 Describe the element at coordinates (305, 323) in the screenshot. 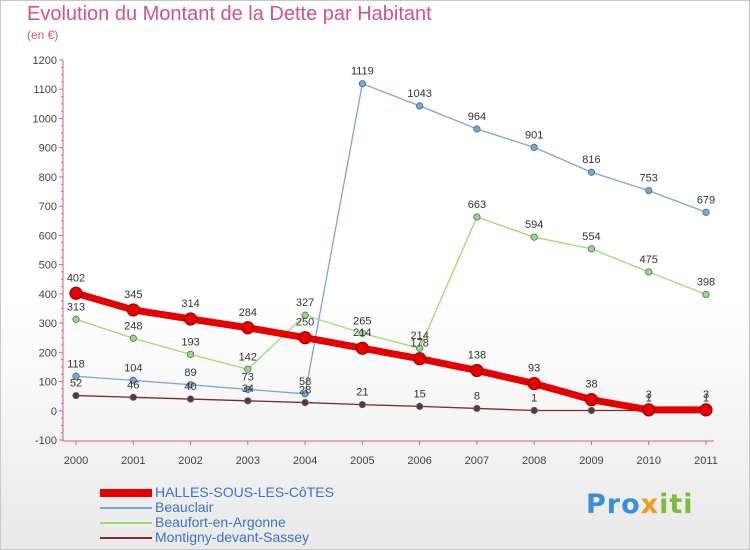

I see `data-label: 250` at that location.